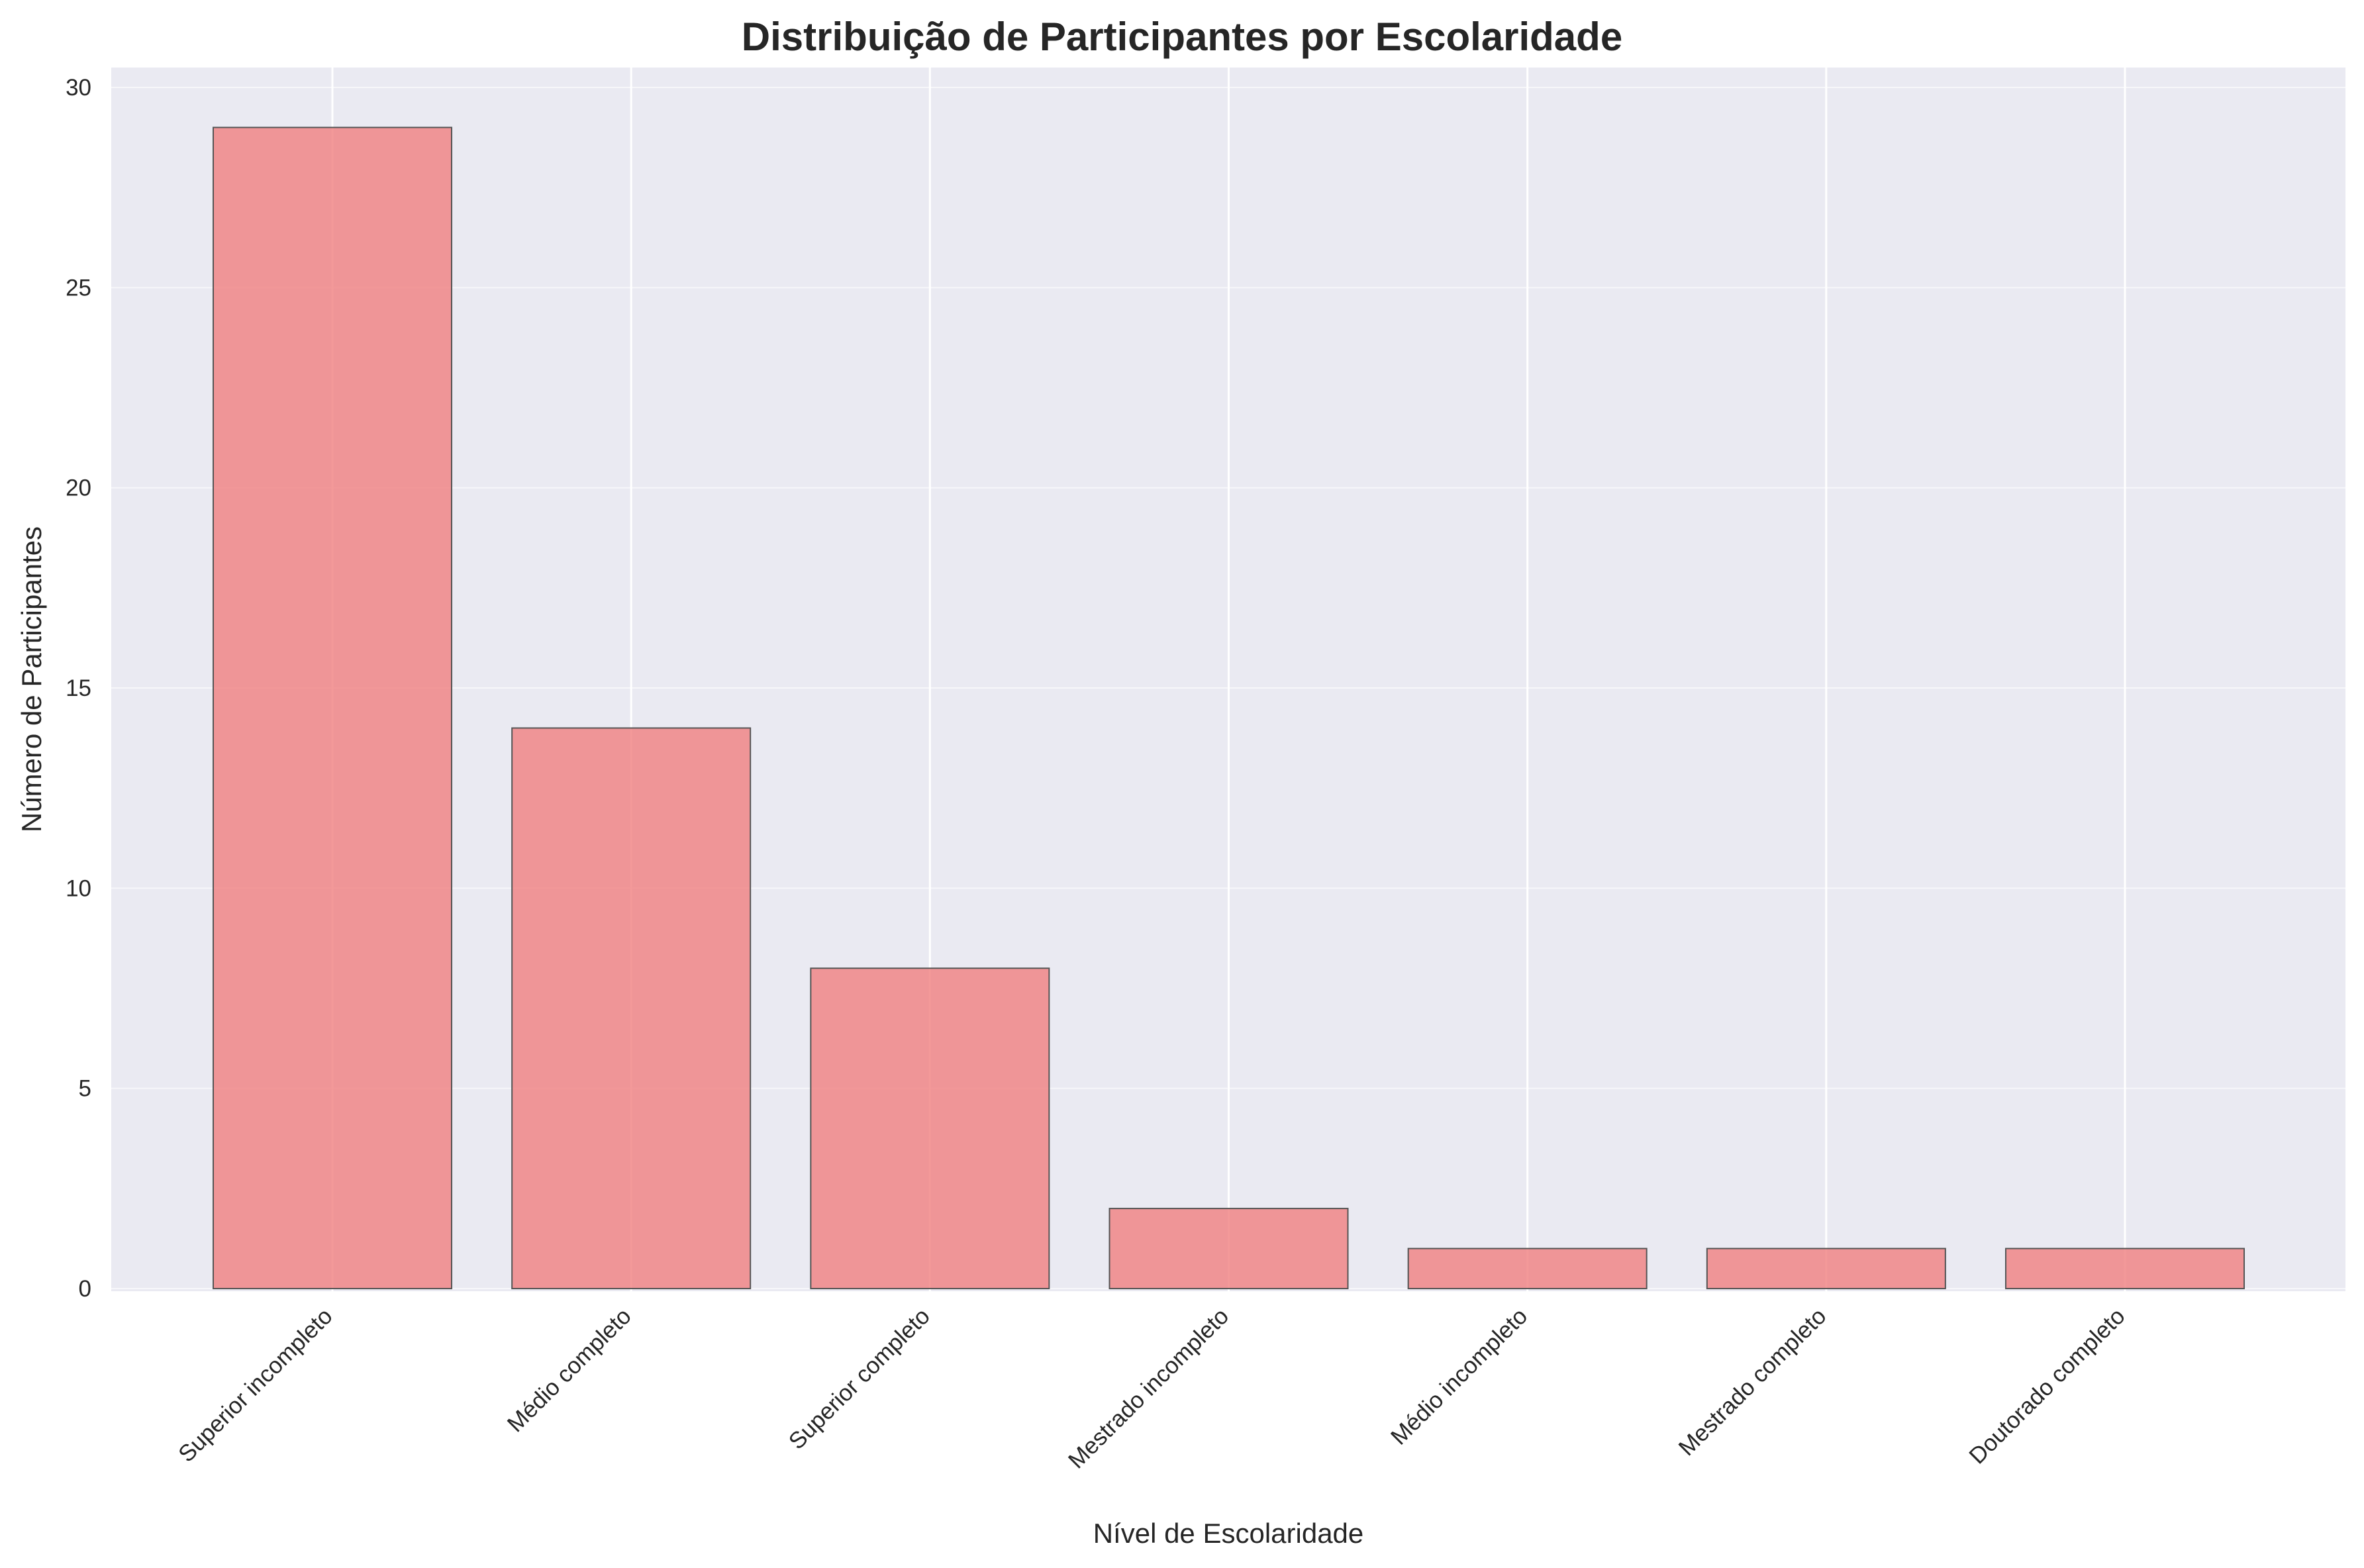 This screenshot has width=2364, height=1568. Describe the element at coordinates (32, 679) in the screenshot. I see `y-axis-label: Número de Participantes` at that location.